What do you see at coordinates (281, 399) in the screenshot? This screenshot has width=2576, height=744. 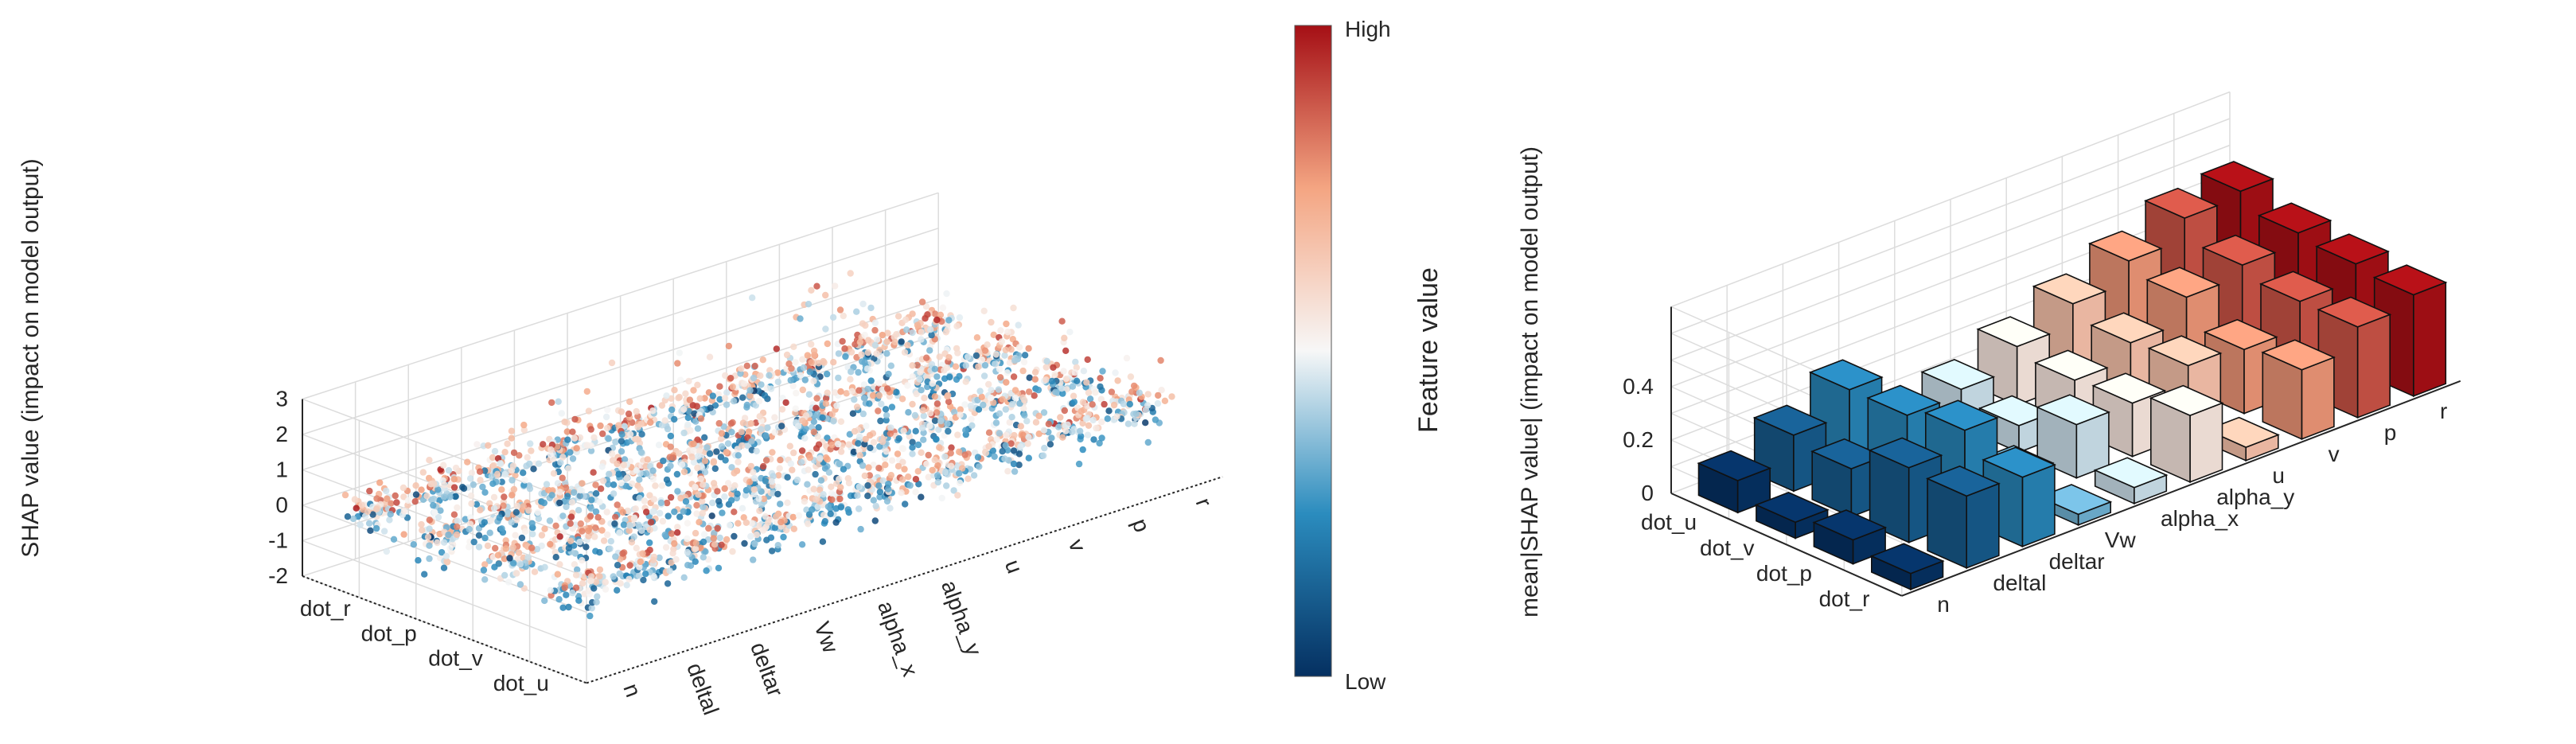 I see `left-z-tick: 3` at bounding box center [281, 399].